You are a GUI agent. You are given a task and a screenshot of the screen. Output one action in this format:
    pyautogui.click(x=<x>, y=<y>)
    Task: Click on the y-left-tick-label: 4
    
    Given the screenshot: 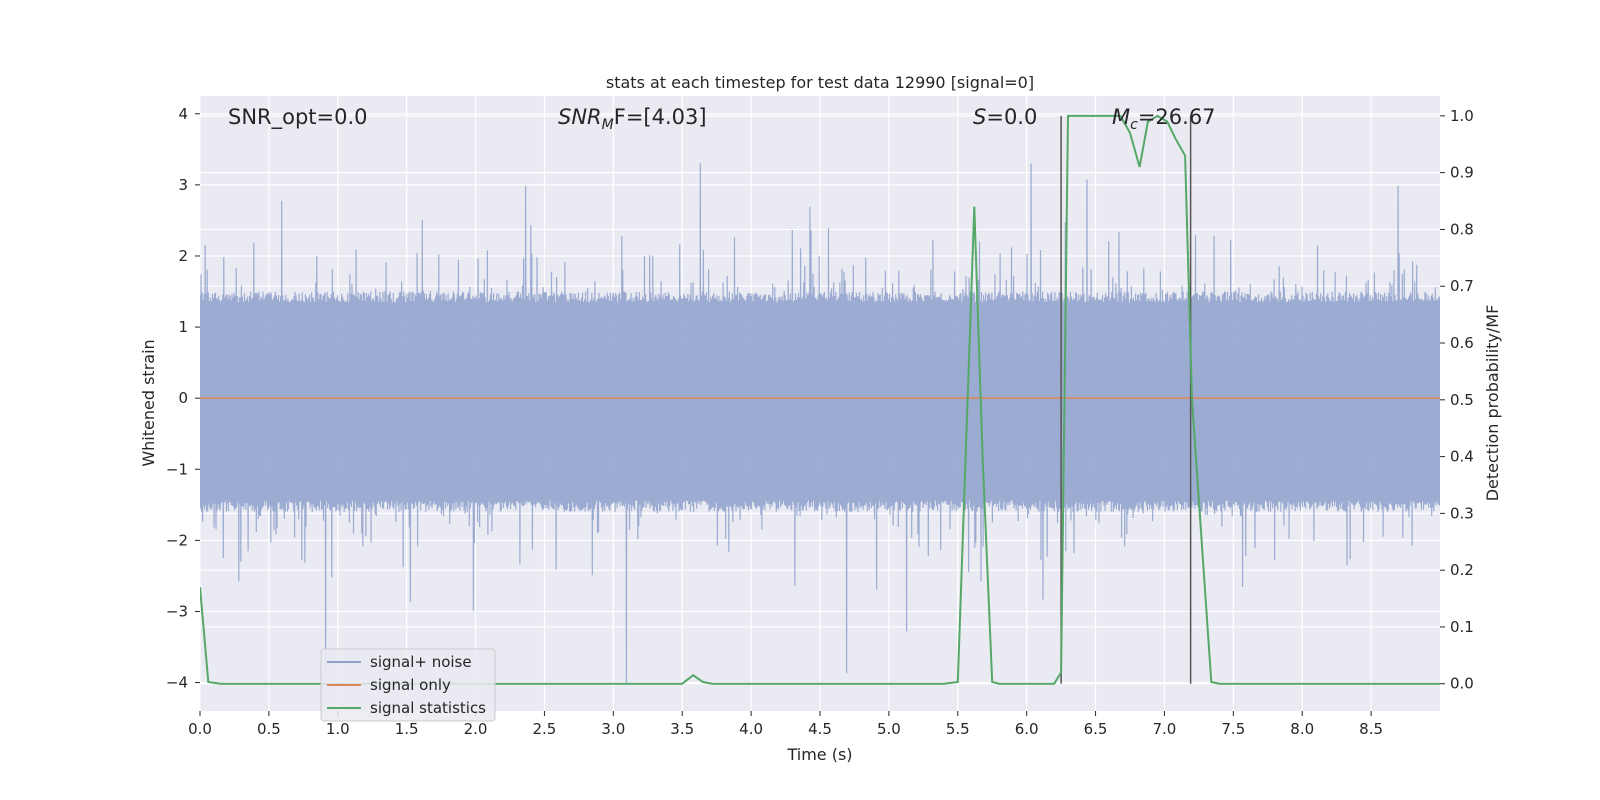 What is the action you would take?
    pyautogui.click(x=183, y=114)
    